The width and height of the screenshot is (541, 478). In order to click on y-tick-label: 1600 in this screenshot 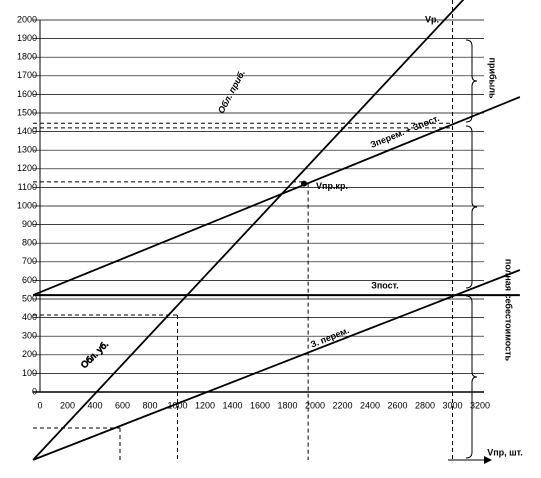, I will do `click(27, 94)`.